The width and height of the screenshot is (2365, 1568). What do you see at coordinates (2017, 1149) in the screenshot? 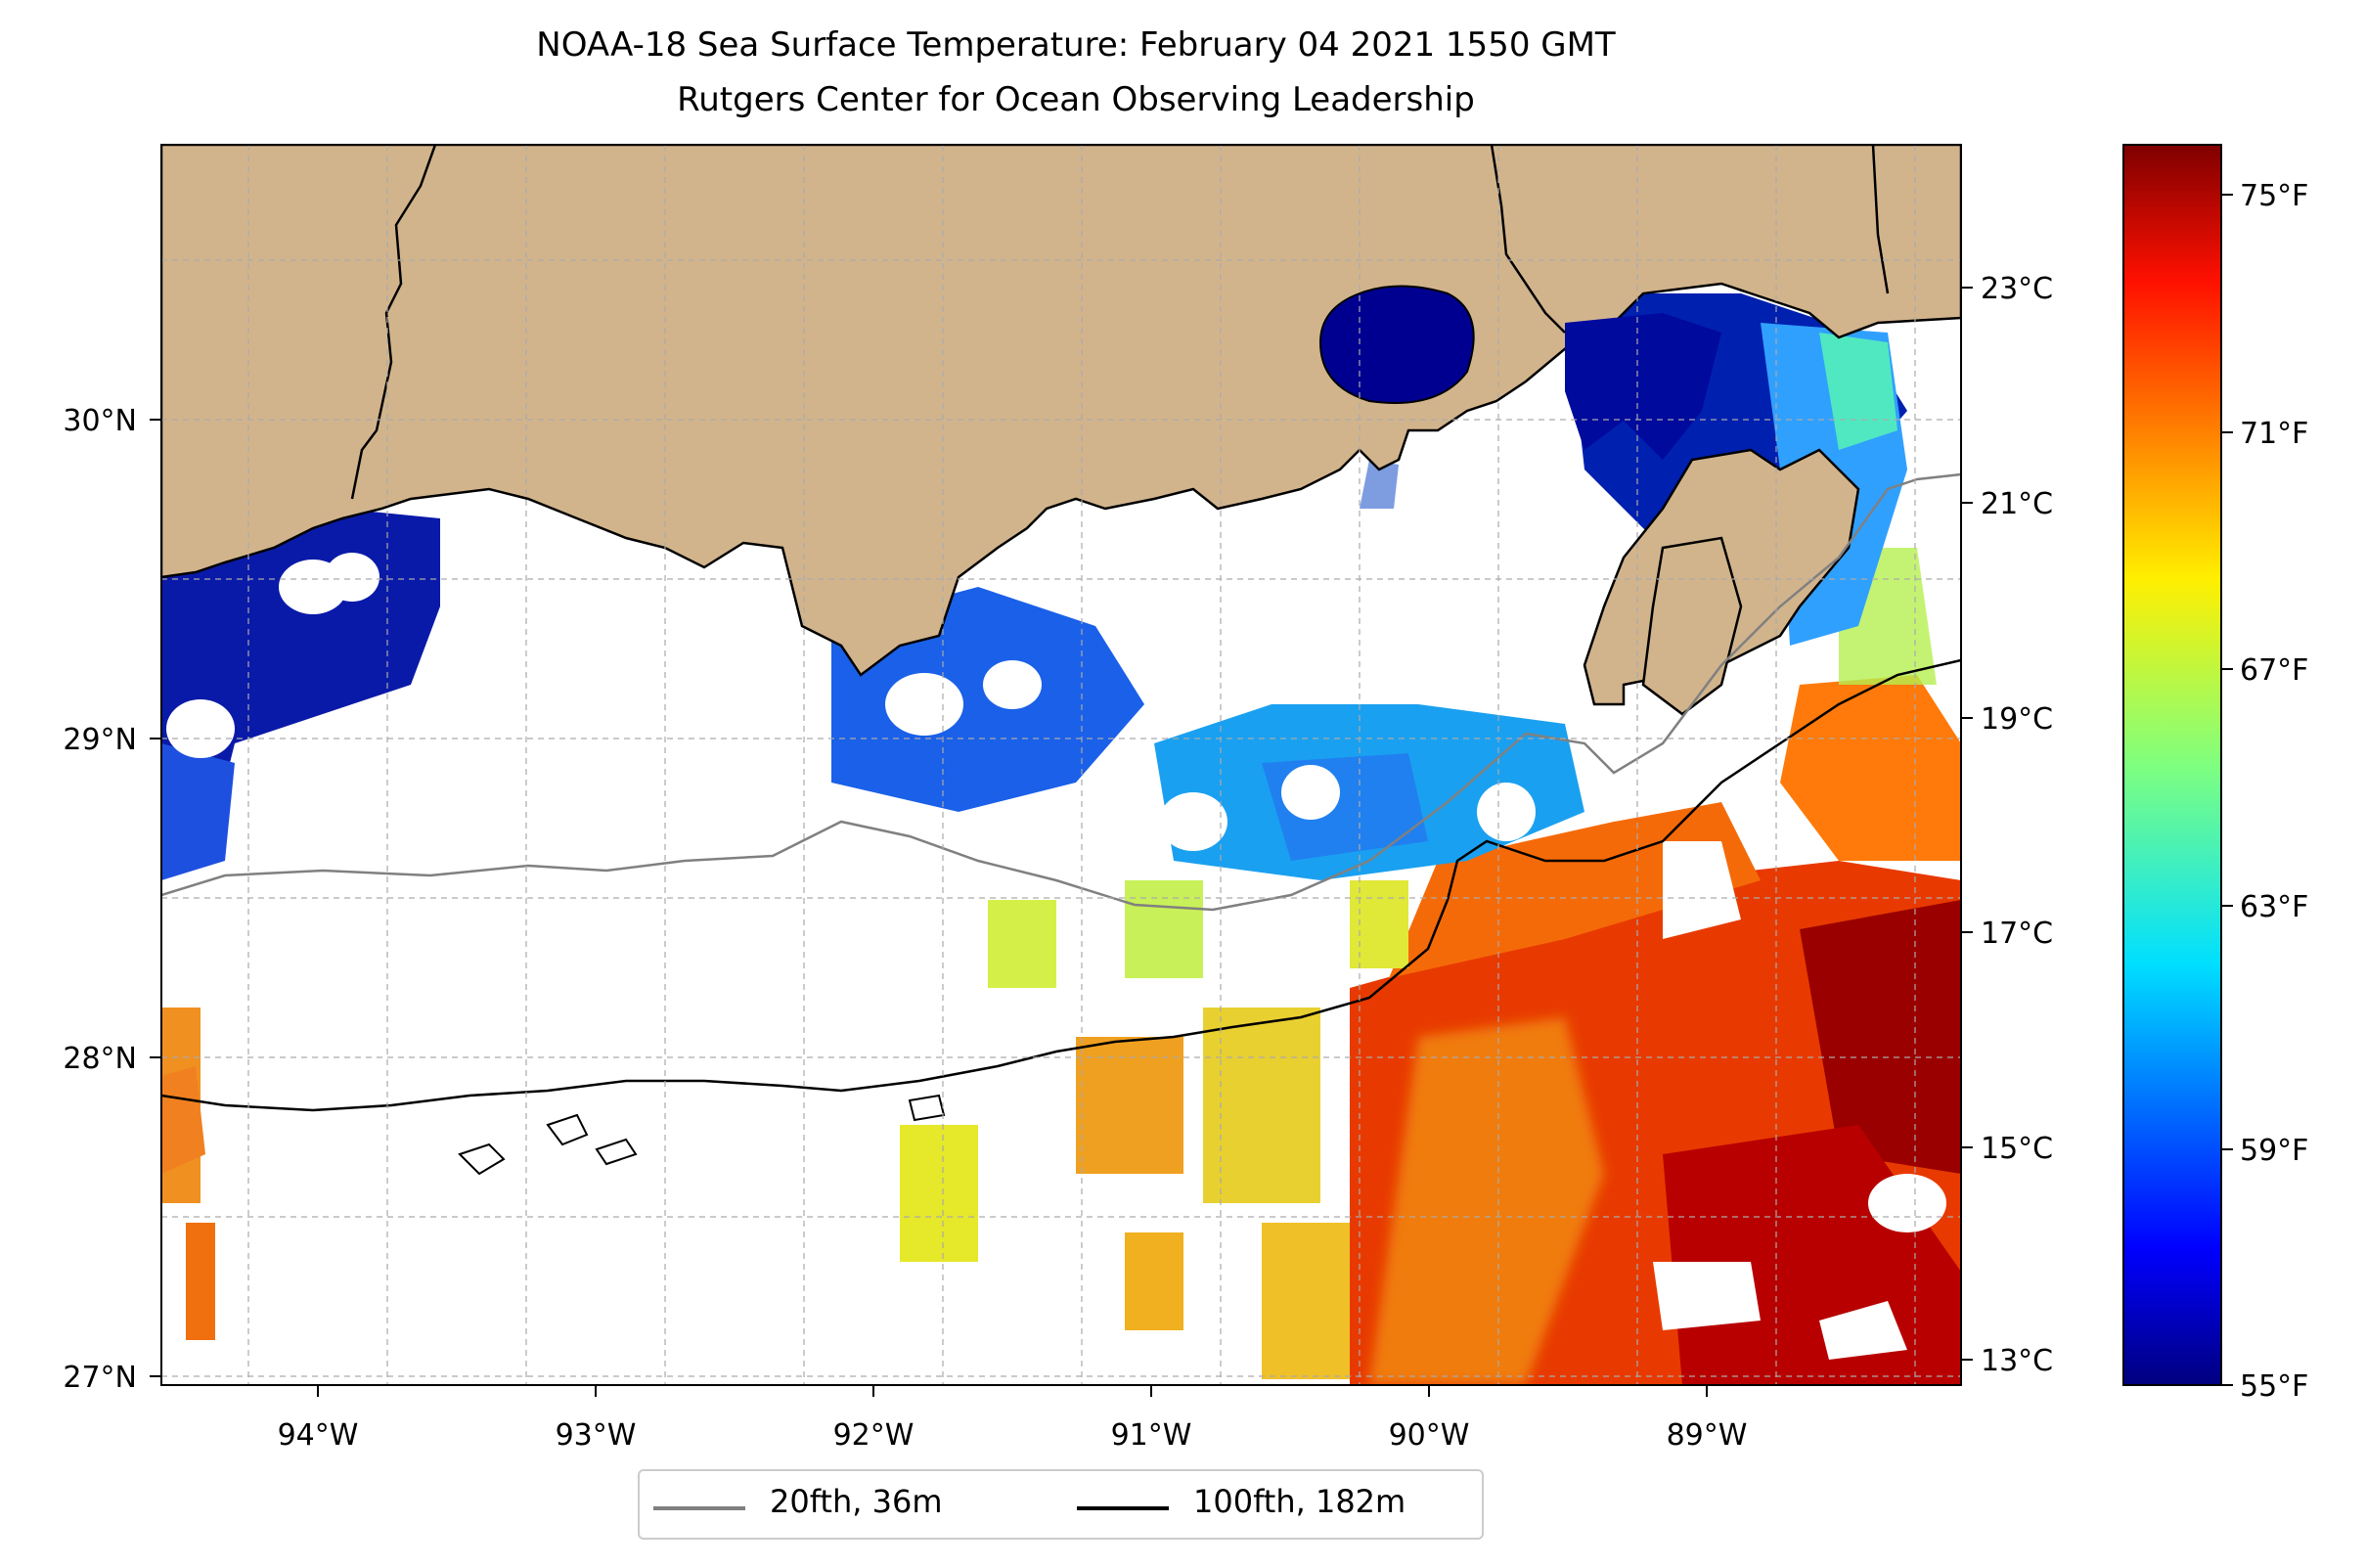
I see `colorbar-c-label: 15°C` at bounding box center [2017, 1149].